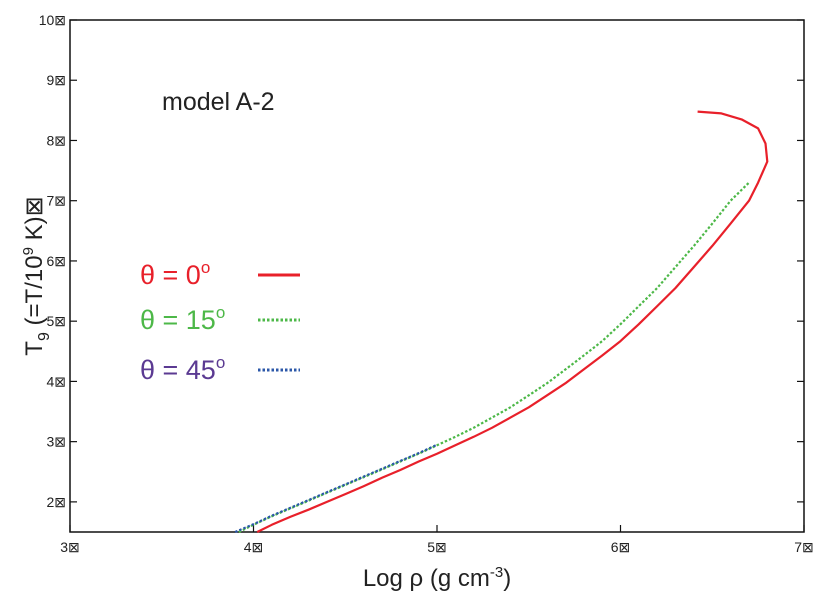 This screenshot has width=830, height=599. What do you see at coordinates (56, 261) in the screenshot?
I see `y-tick-label: 6⊠` at bounding box center [56, 261].